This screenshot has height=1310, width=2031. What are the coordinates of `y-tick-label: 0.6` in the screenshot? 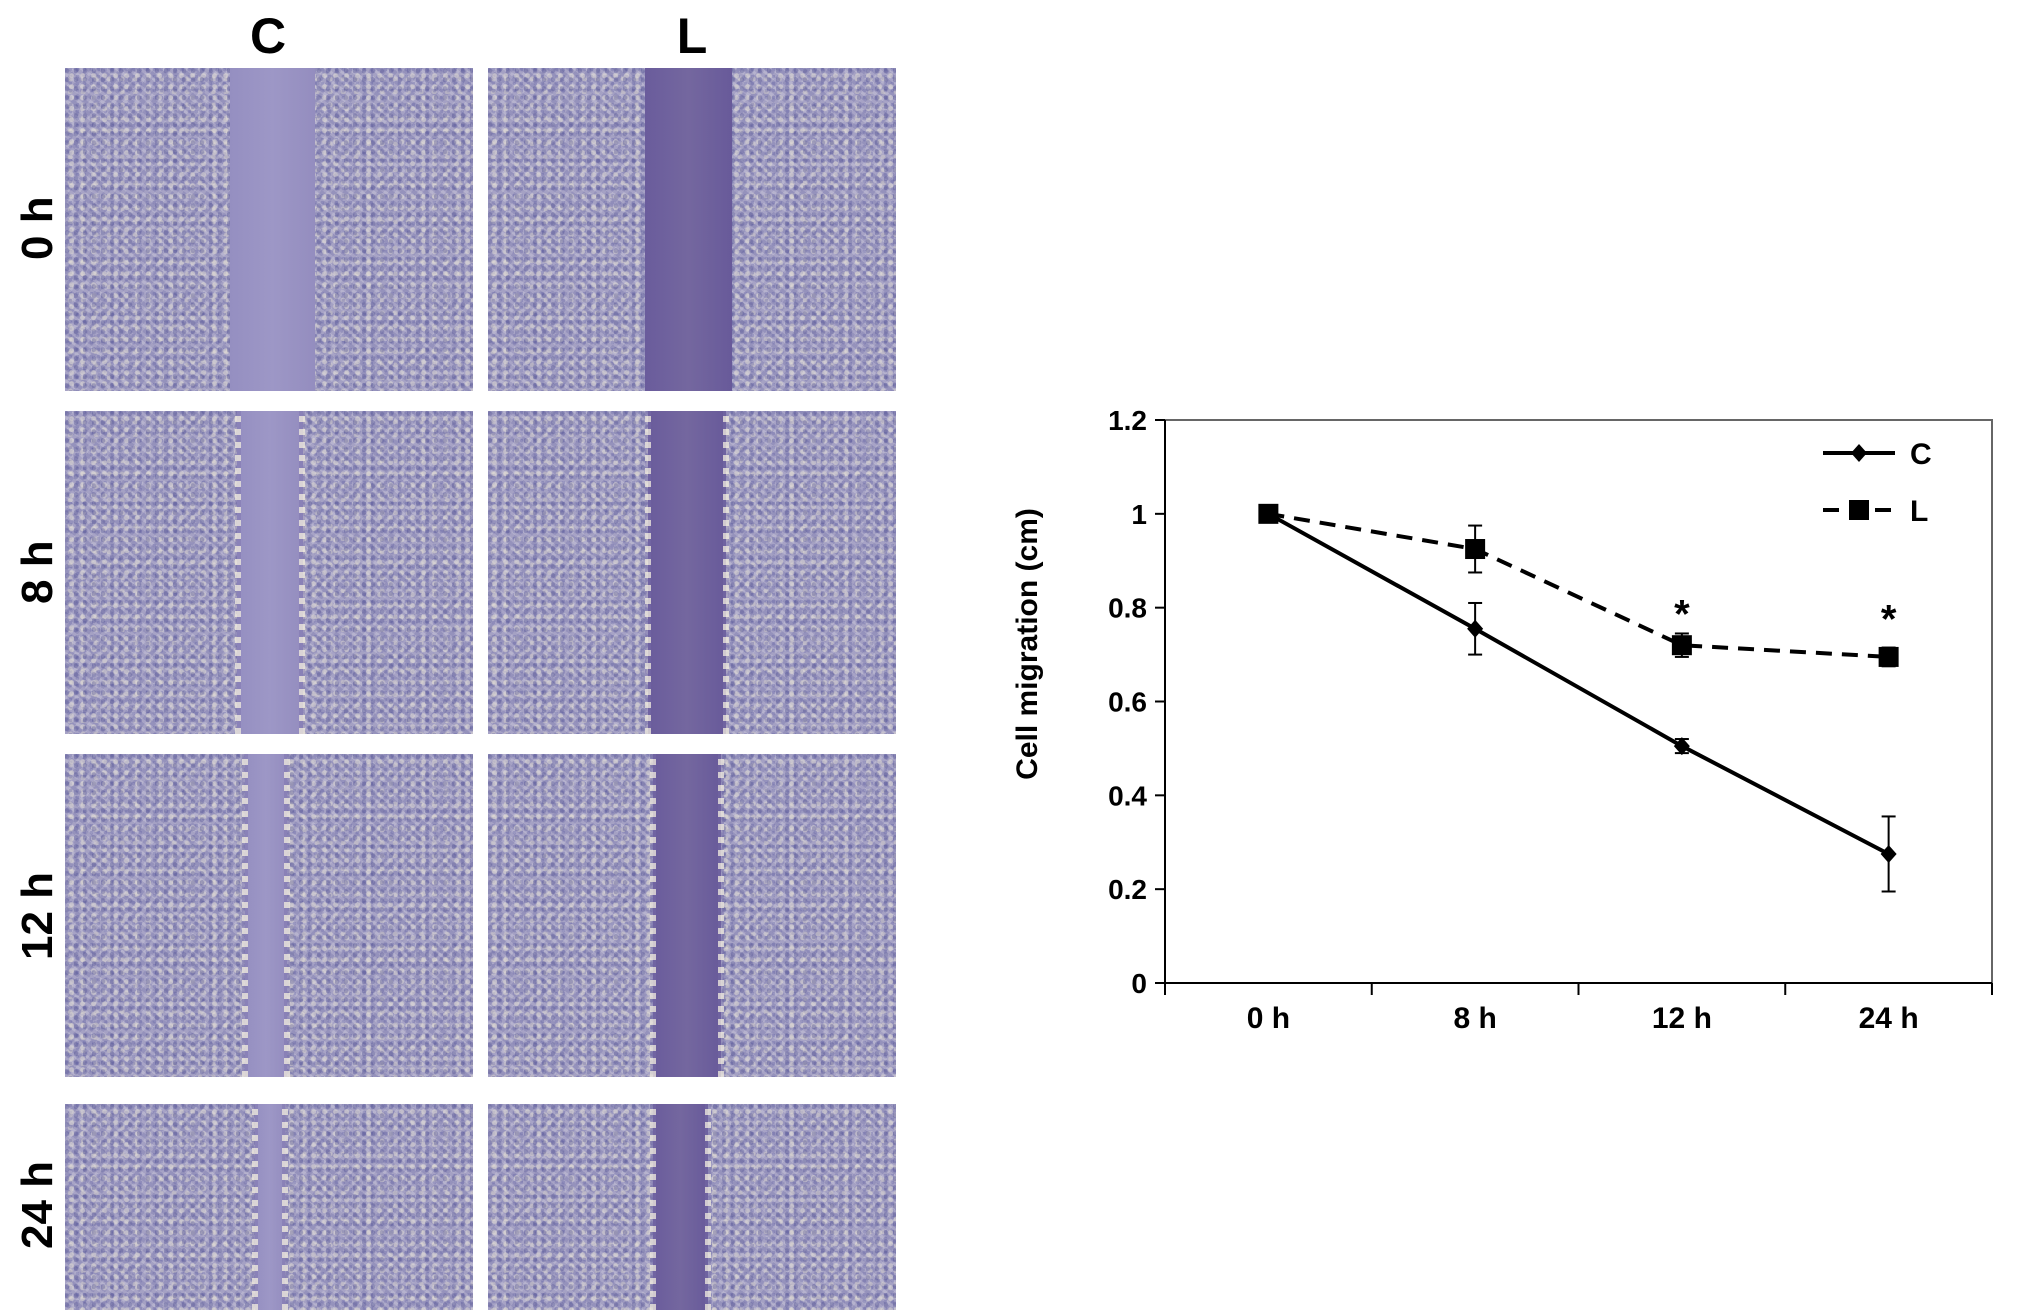 It's located at (1127, 702).